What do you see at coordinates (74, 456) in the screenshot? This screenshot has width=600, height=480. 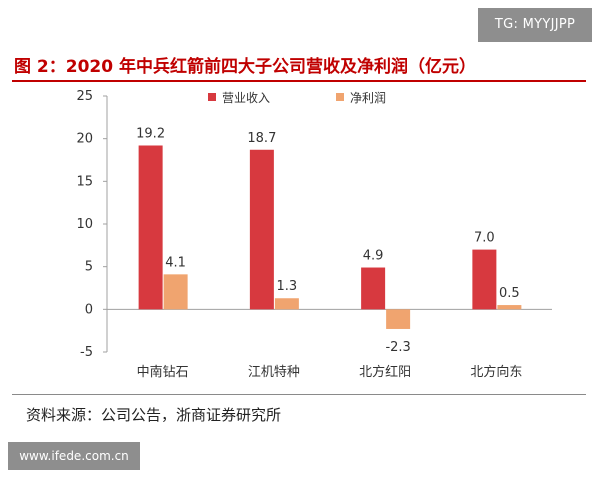 I see `watermark-bottom: www.ifede.com.cn` at bounding box center [74, 456].